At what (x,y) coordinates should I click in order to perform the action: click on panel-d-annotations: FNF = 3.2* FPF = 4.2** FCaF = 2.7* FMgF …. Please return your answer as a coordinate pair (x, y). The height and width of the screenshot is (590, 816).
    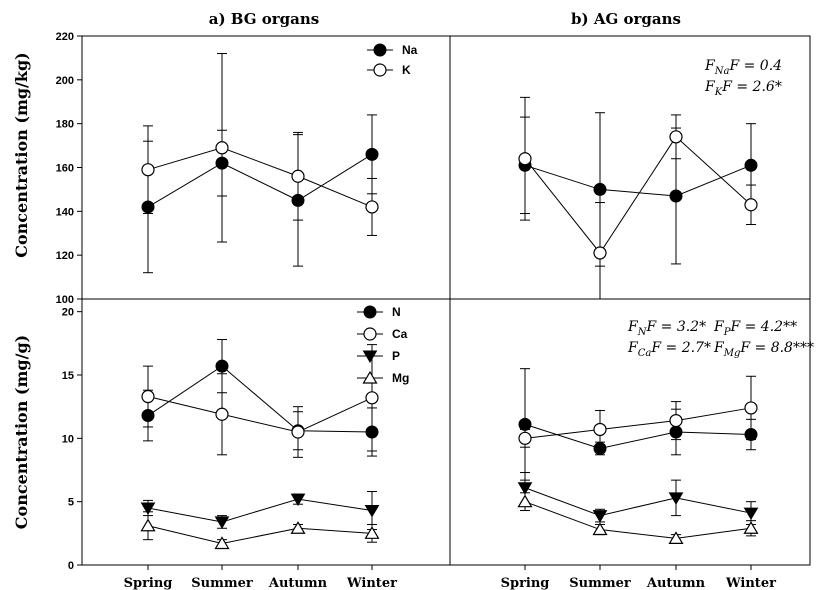
    Looking at the image, I should click on (720, 339).